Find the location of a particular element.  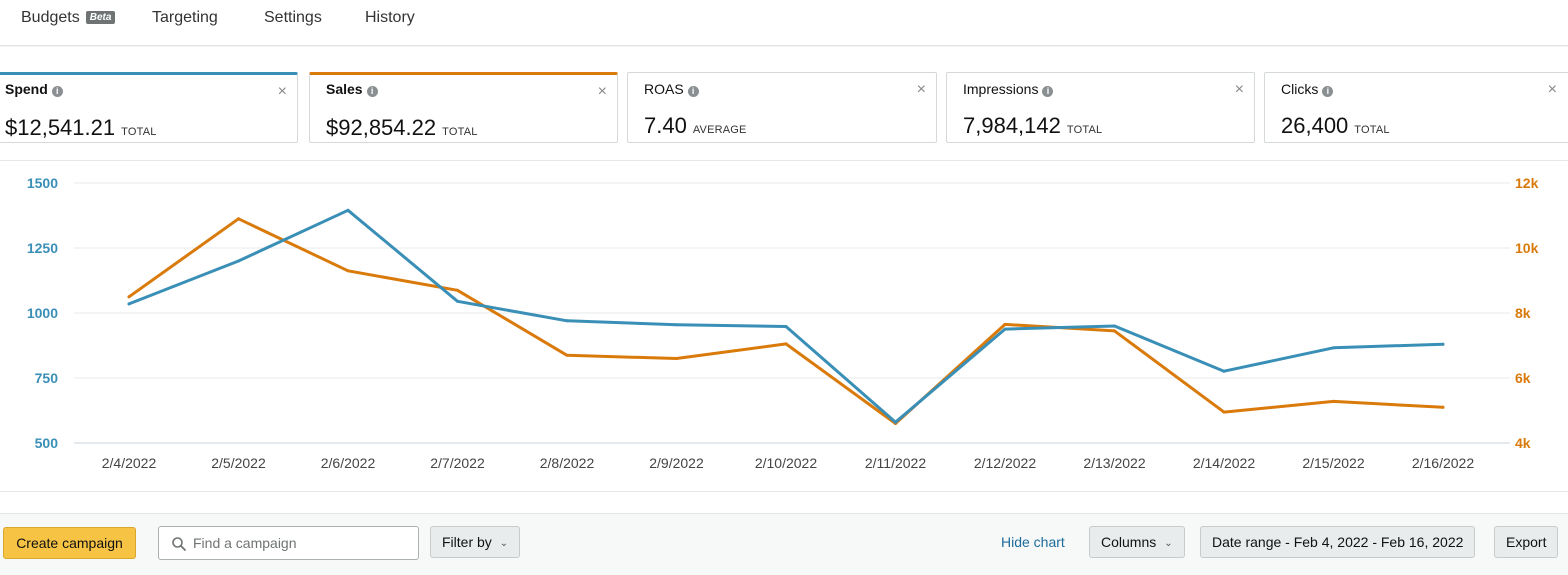

metric-roas-value: 7.40 is located at coordinates (665, 125).